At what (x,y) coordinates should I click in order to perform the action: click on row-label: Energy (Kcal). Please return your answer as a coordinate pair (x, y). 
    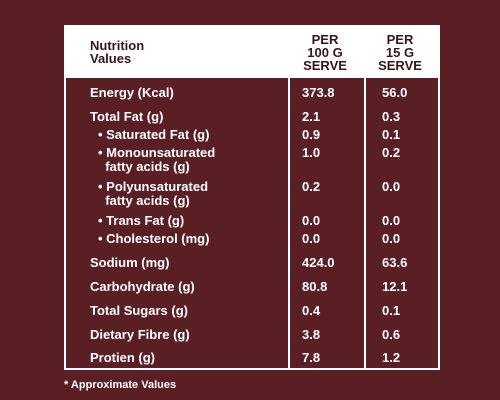
    Looking at the image, I should click on (132, 92).